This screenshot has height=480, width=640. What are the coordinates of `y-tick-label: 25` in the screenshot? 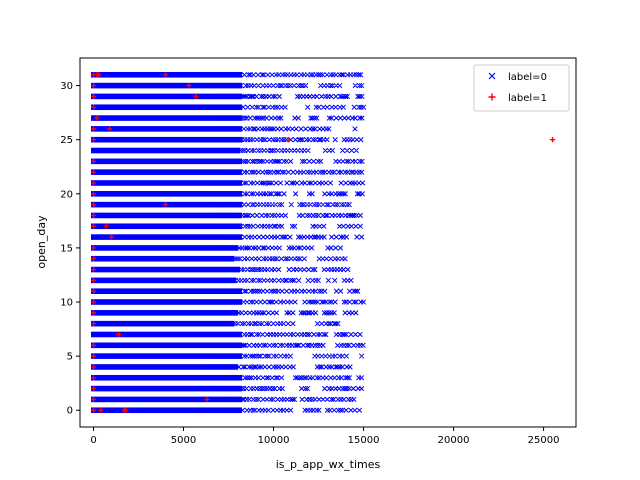 It's located at (66, 140).